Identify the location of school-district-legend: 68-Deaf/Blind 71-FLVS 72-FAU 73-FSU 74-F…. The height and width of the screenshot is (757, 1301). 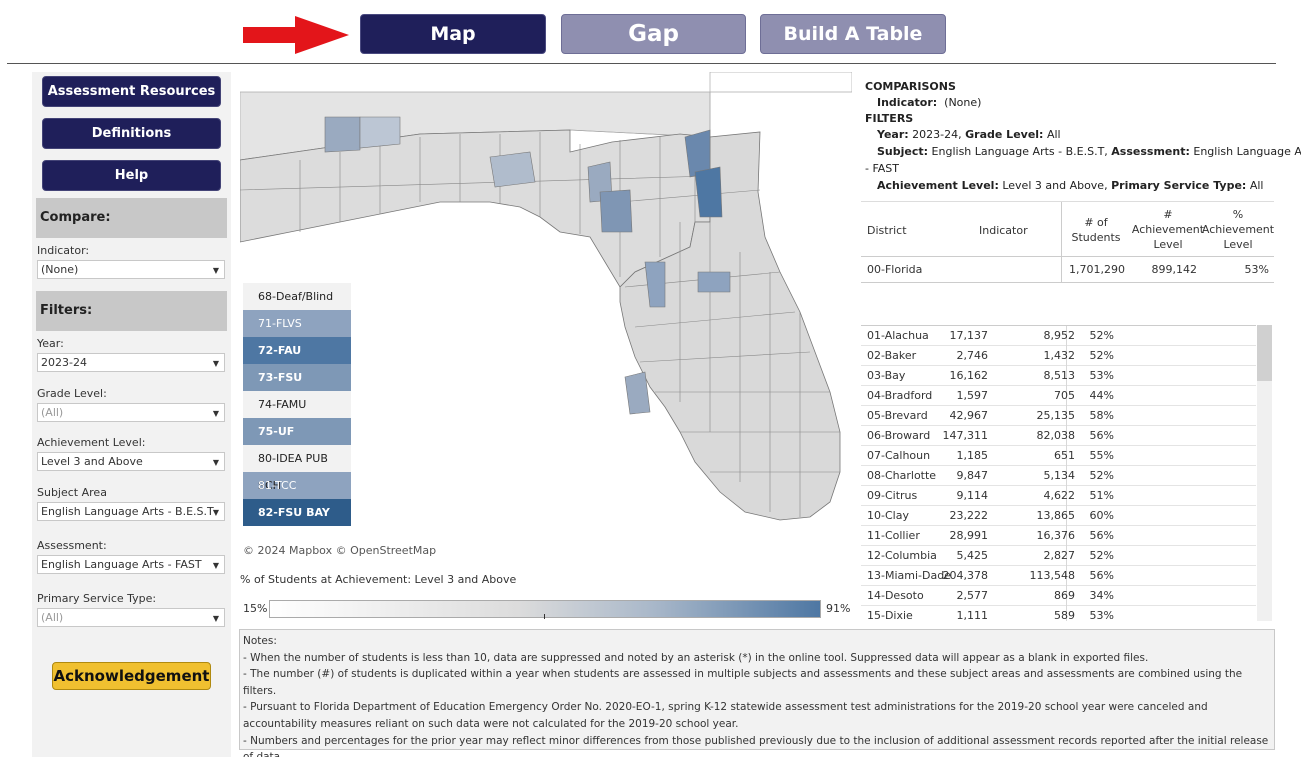
(297, 404).